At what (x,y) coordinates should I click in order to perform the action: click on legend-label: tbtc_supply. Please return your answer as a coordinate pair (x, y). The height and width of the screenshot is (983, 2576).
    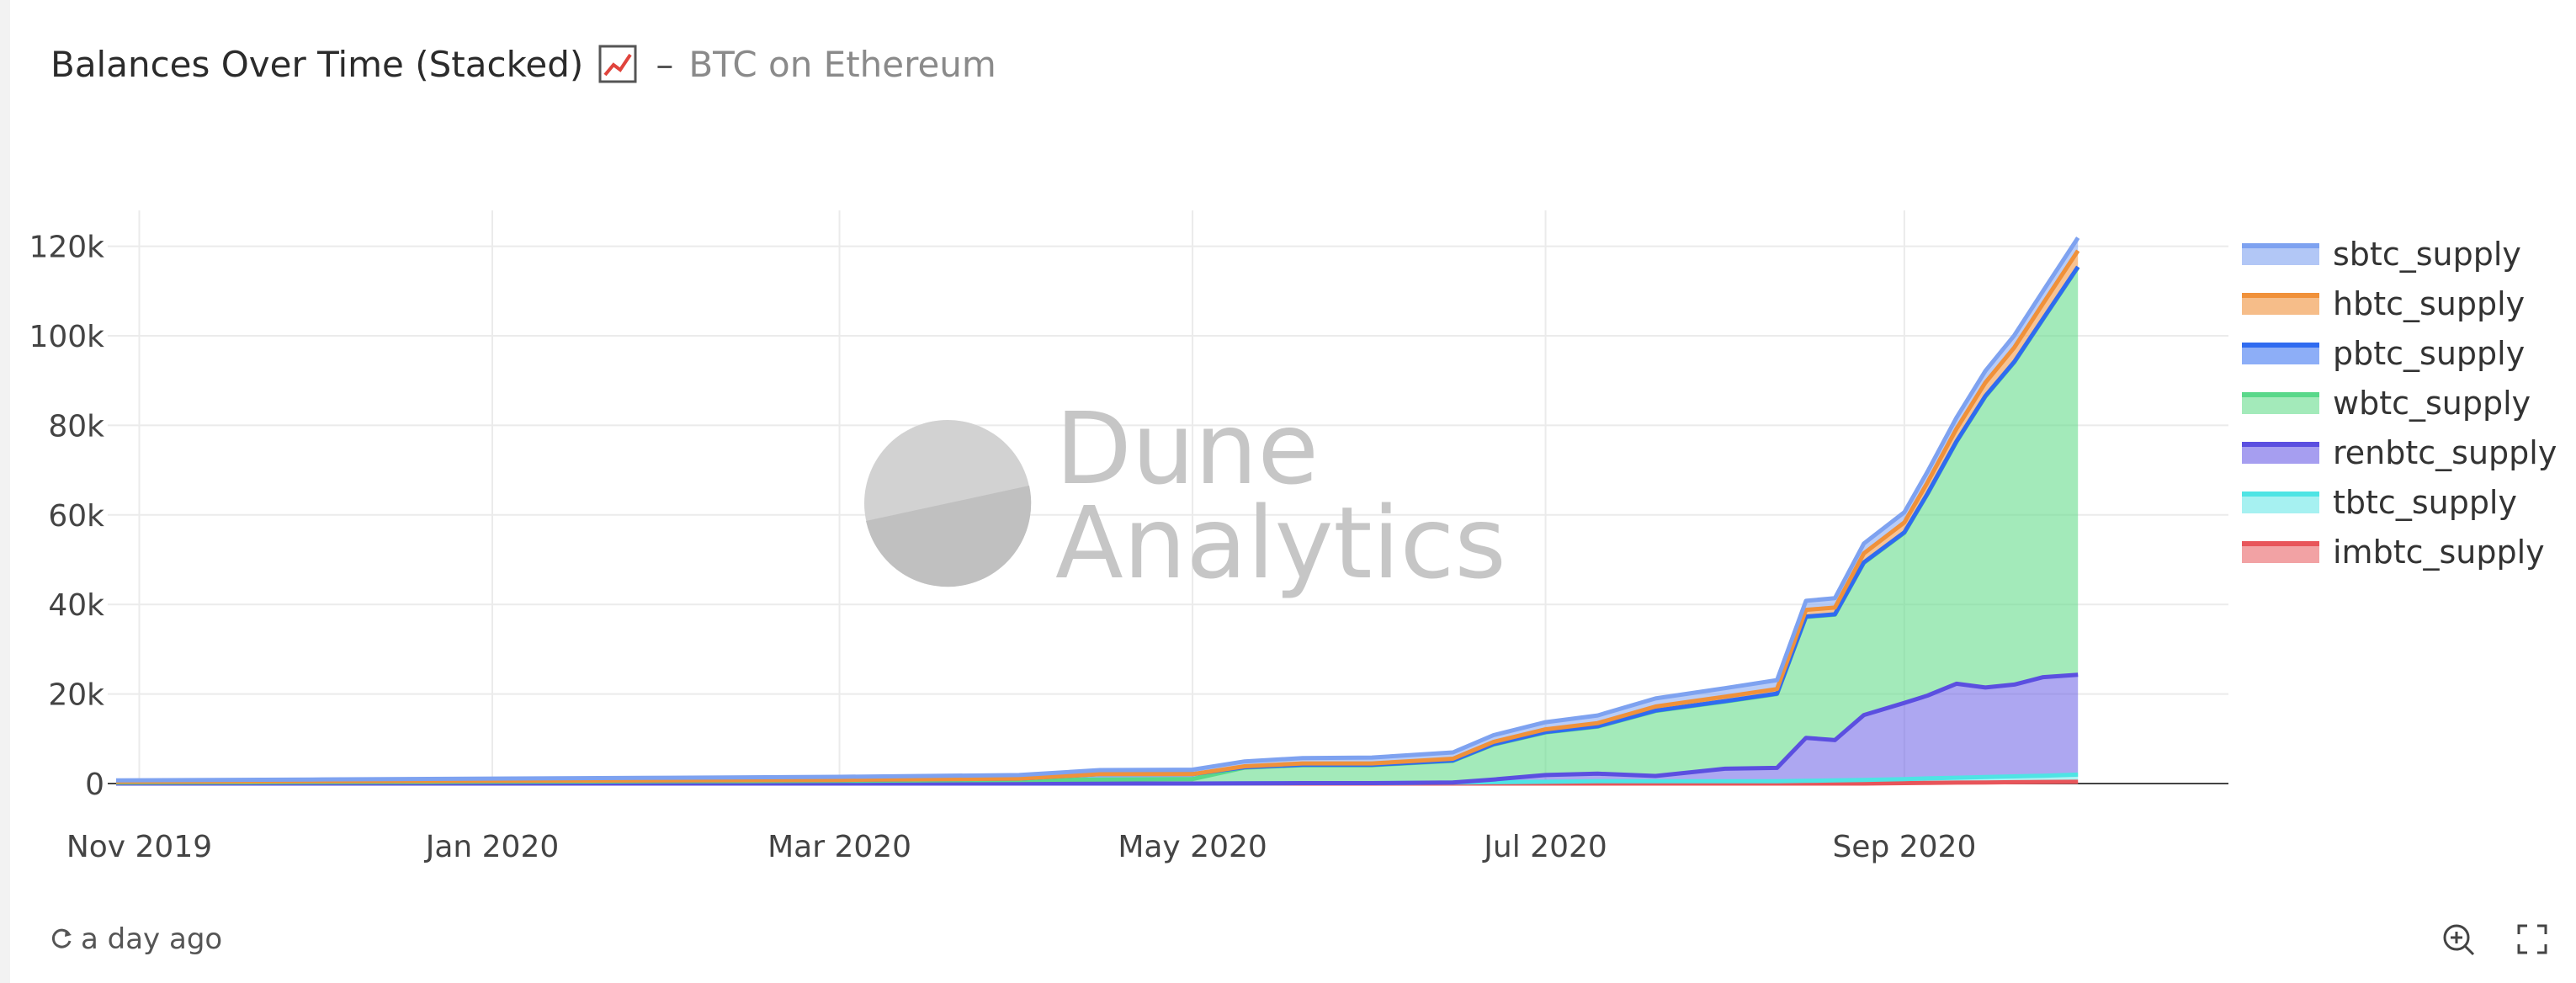
    Looking at the image, I should click on (2425, 502).